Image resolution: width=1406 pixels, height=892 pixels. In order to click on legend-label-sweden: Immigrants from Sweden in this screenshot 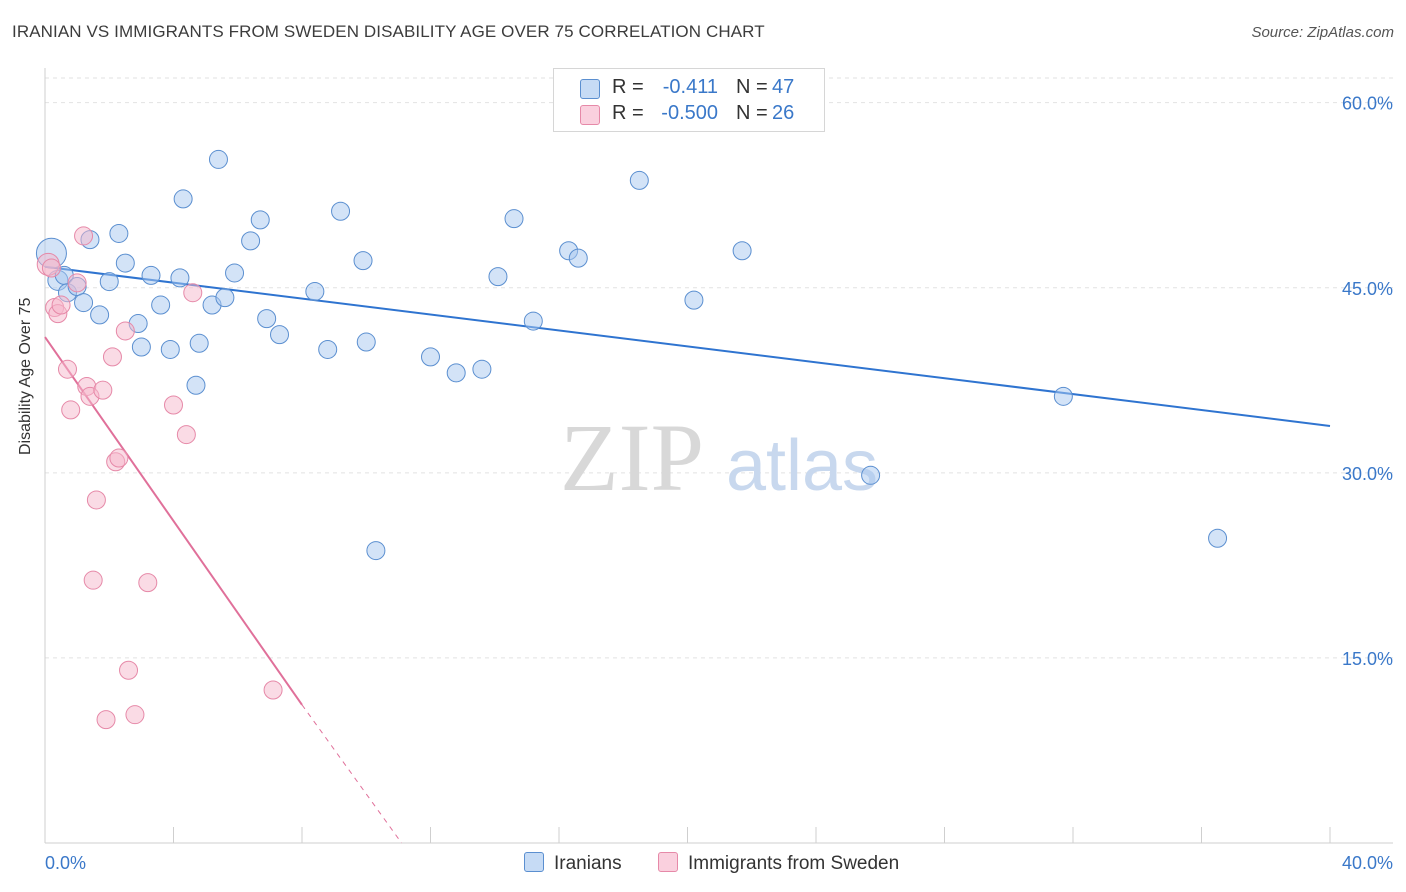, I will do `click(794, 863)`.